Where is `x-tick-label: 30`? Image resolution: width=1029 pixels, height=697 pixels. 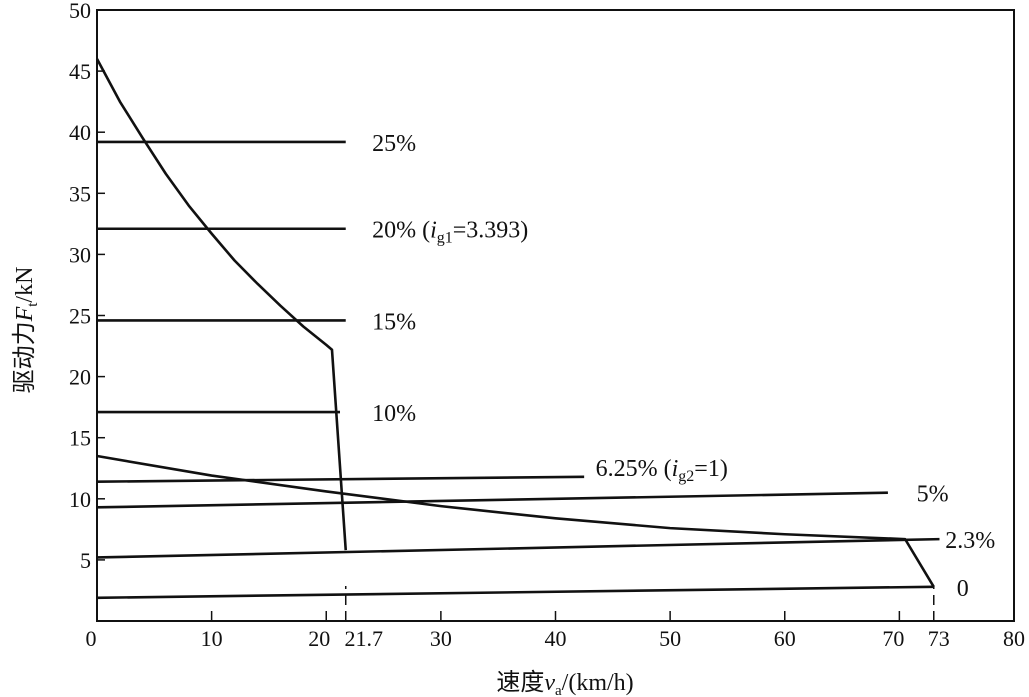
x-tick-label: 30 is located at coordinates (441, 638).